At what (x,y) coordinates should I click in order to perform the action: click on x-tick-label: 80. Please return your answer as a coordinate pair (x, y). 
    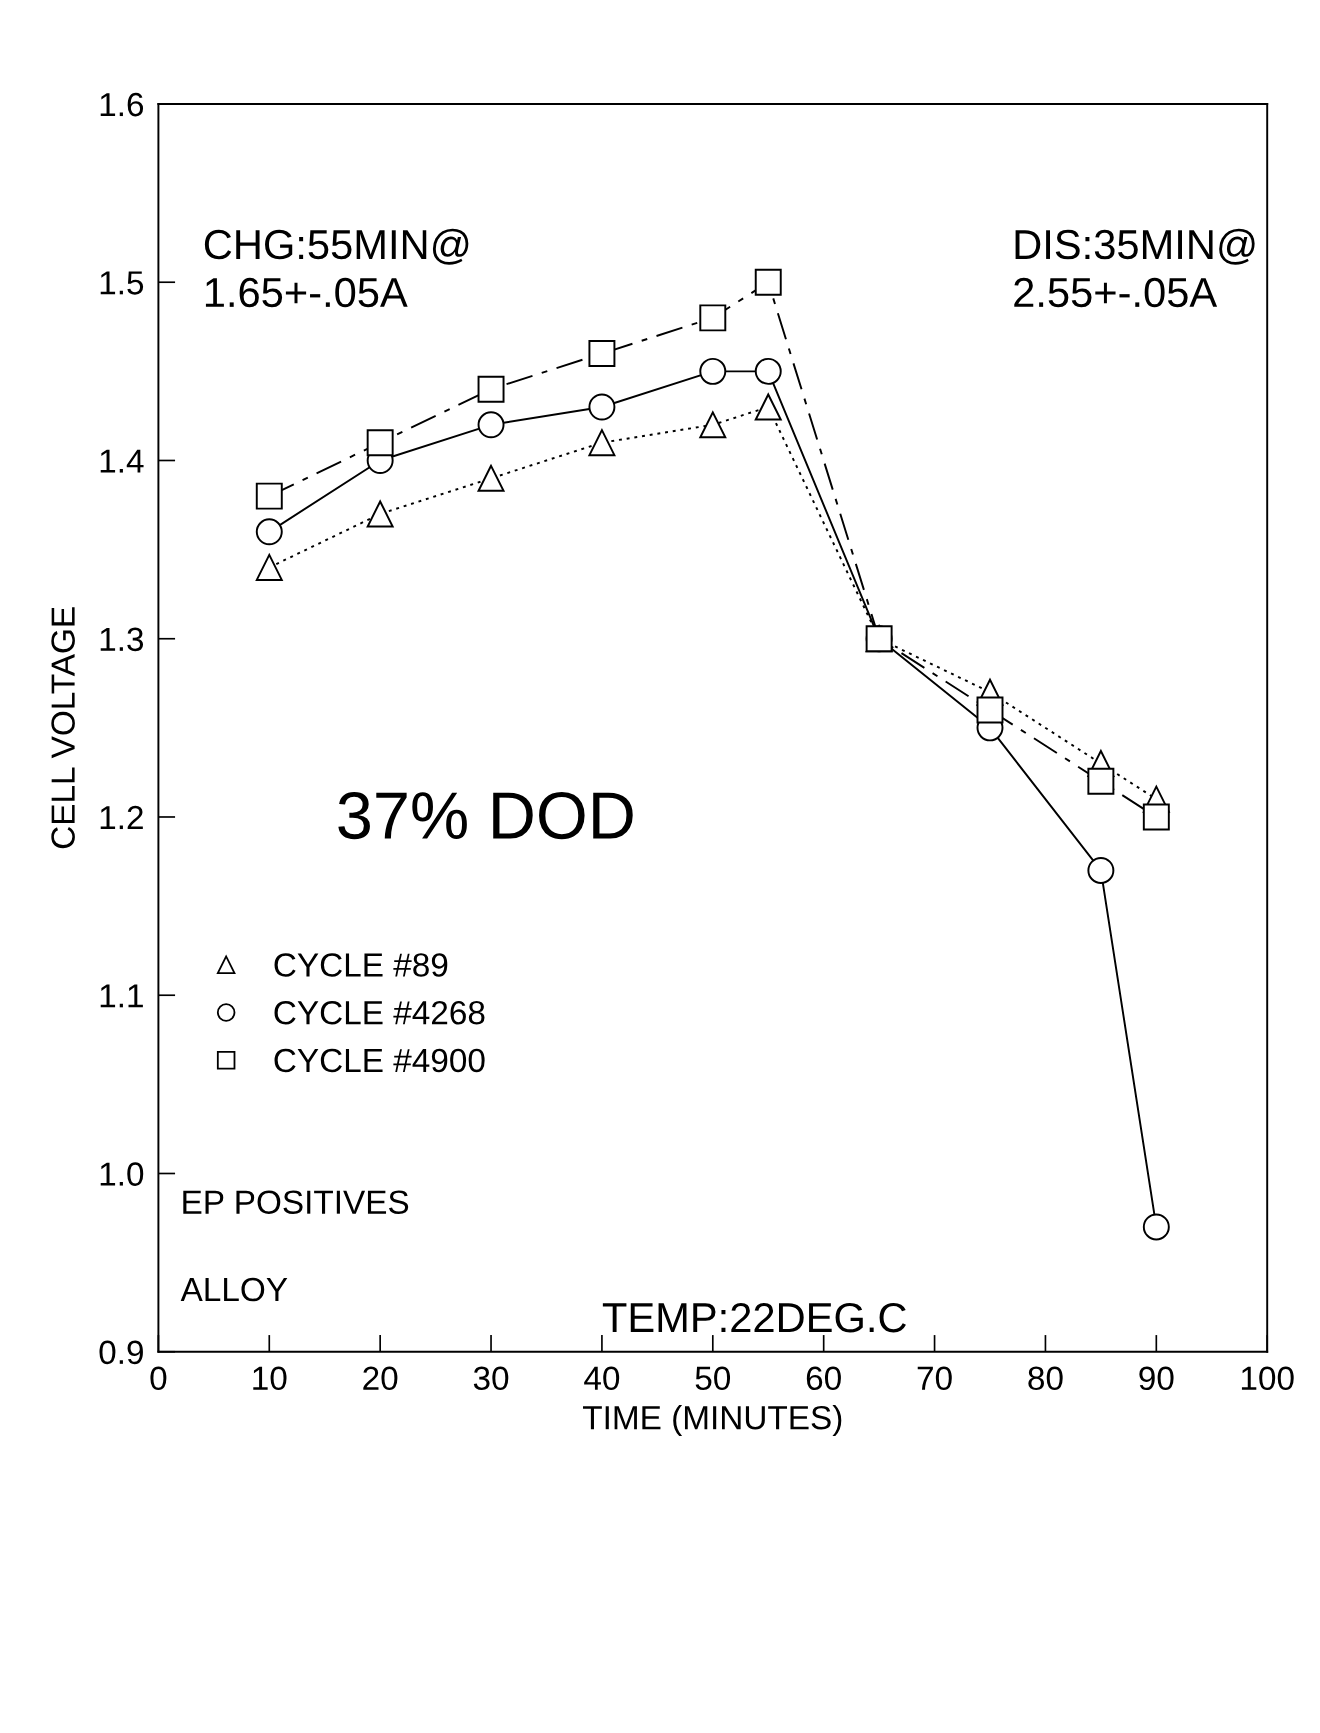
    Looking at the image, I should click on (1045, 1378).